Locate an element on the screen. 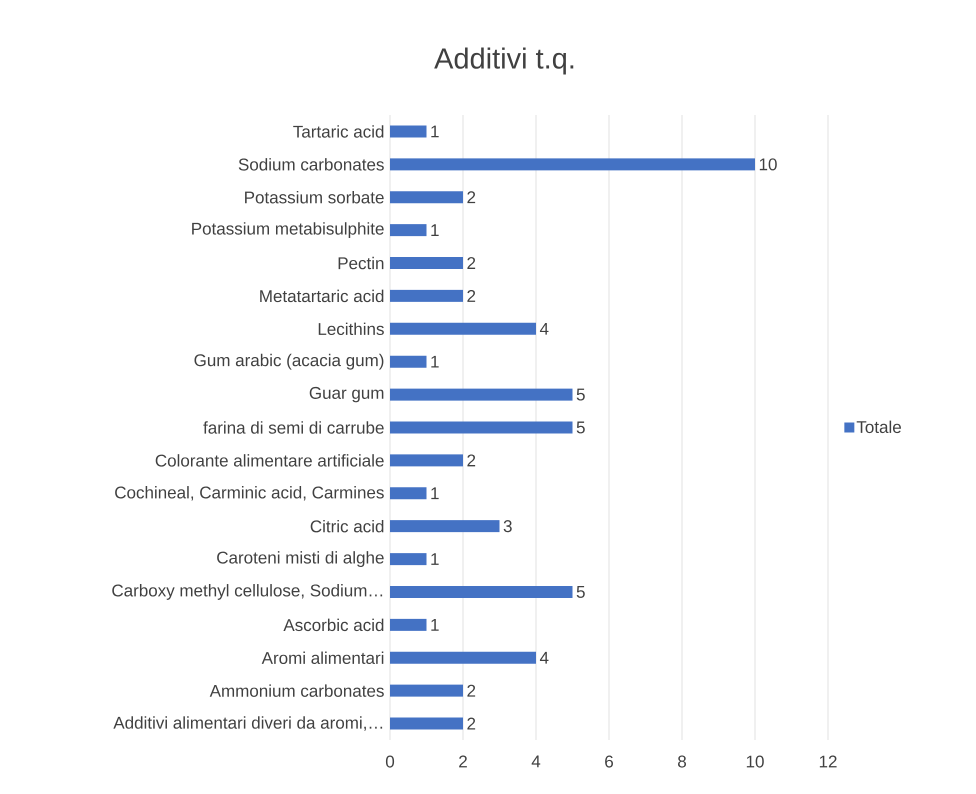  y-tick-label: Caroteni misti di alghe is located at coordinates (300, 559).